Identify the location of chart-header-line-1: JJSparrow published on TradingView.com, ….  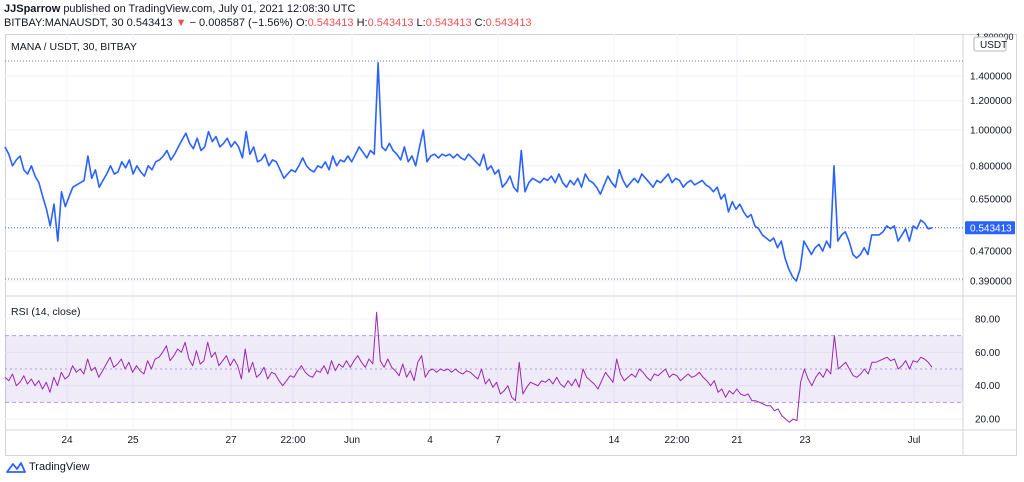
(179, 9).